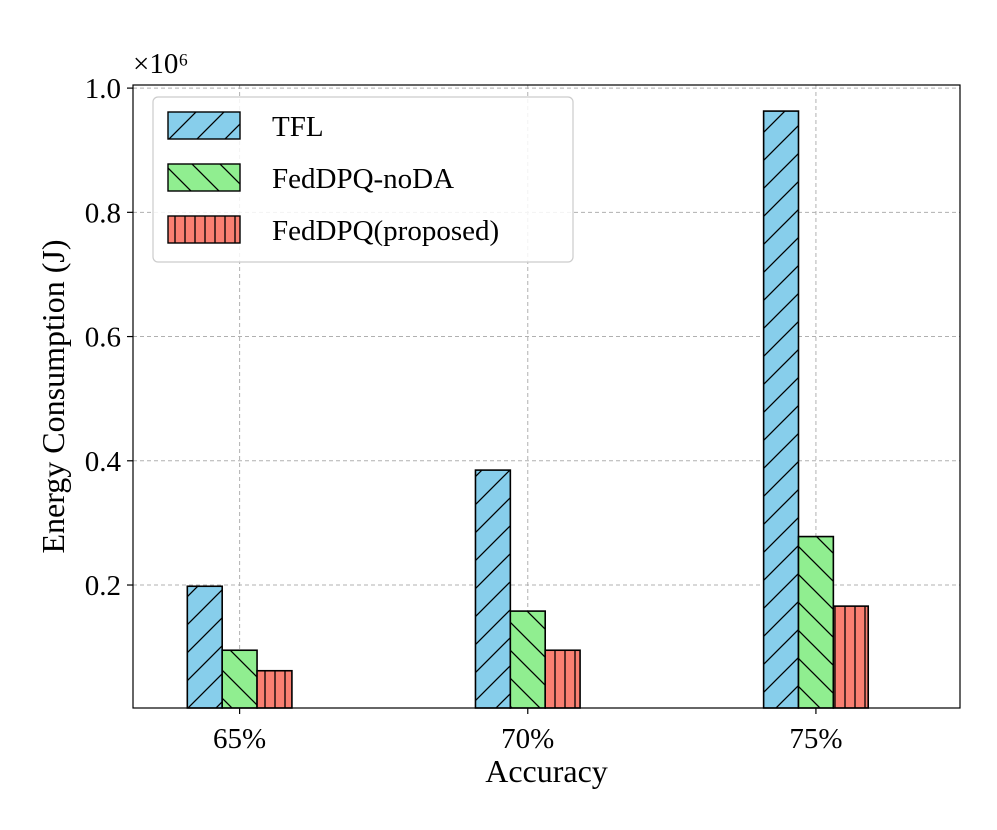  I want to click on legend-box, so click(363, 179).